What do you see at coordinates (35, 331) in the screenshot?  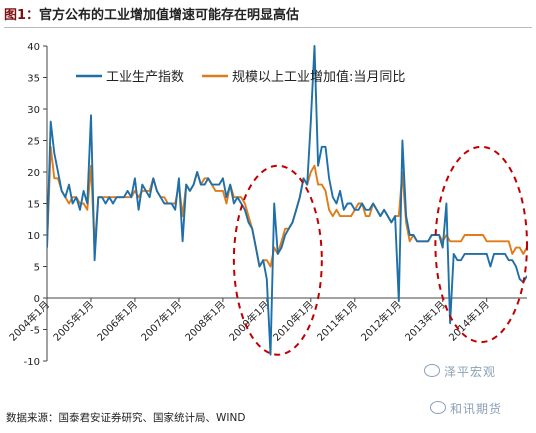 I see `y-tick-label: -5` at bounding box center [35, 331].